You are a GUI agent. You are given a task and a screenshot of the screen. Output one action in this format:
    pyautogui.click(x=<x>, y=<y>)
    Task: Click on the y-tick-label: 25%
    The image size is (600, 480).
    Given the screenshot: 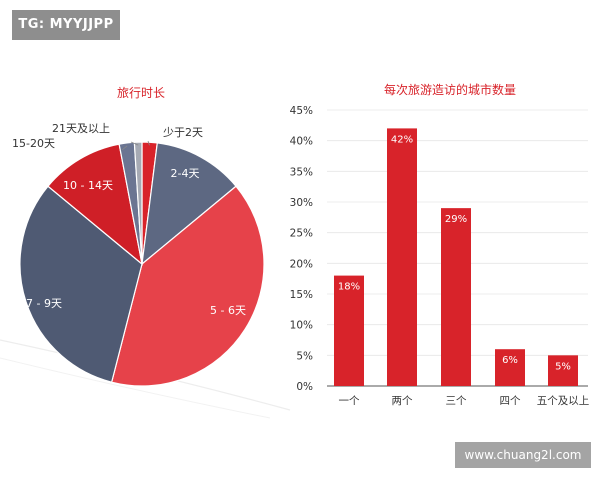 What is the action you would take?
    pyautogui.click(x=301, y=234)
    